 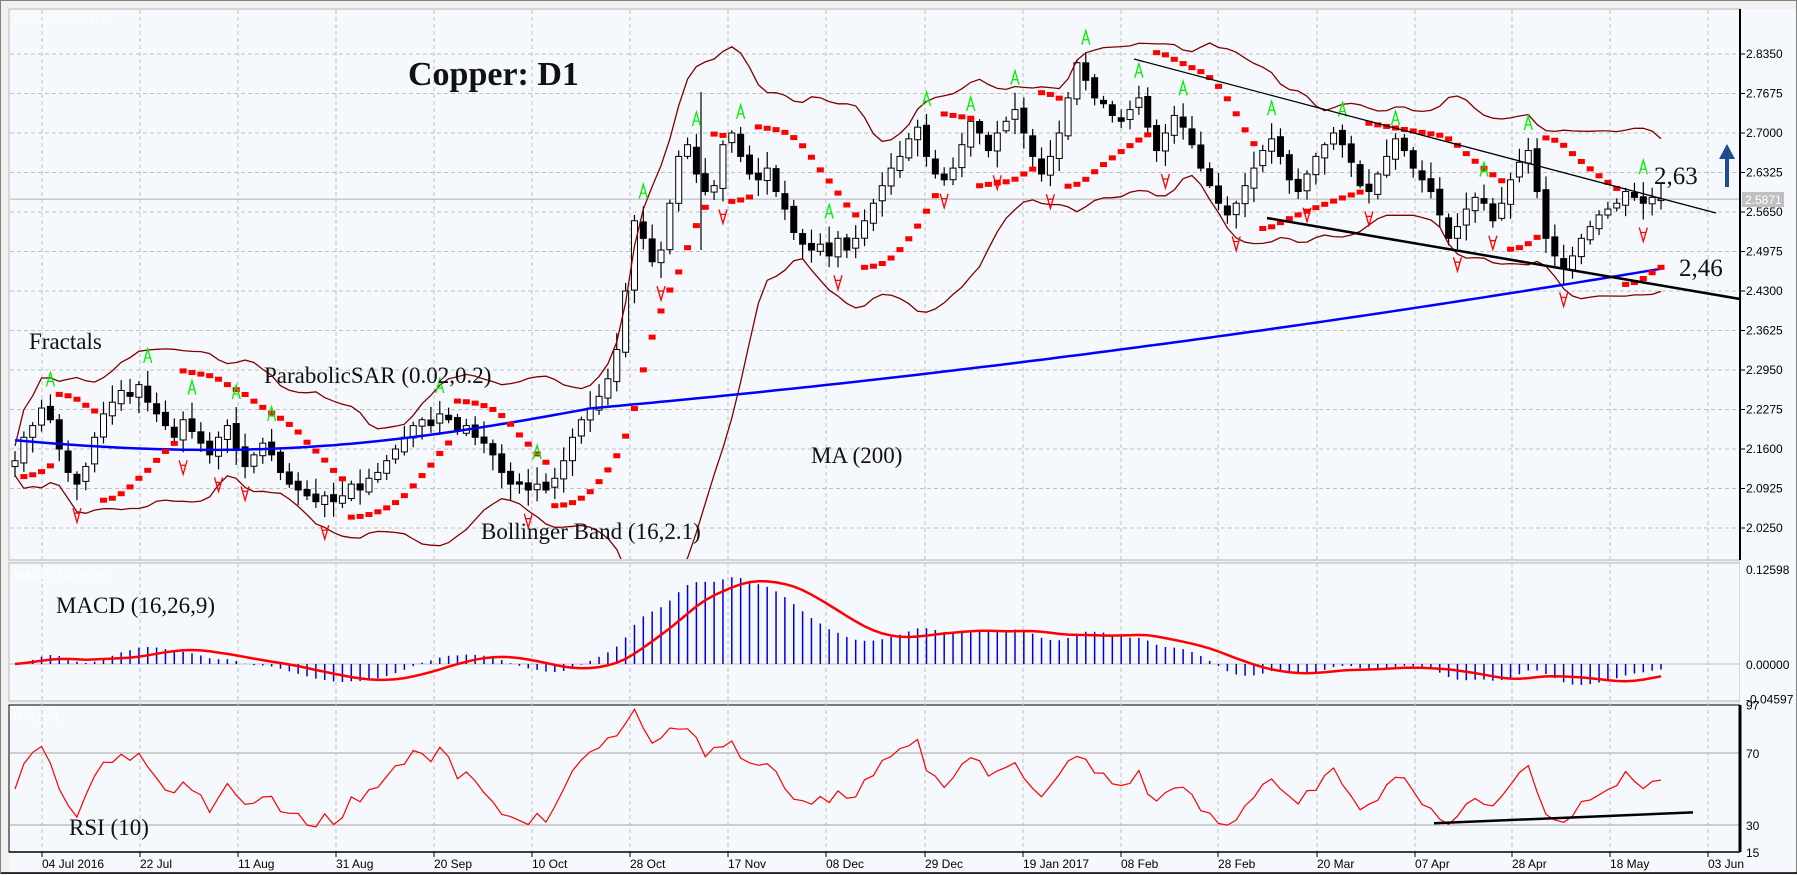 What do you see at coordinates (1727, 165) in the screenshot?
I see `arrow-up-icon` at bounding box center [1727, 165].